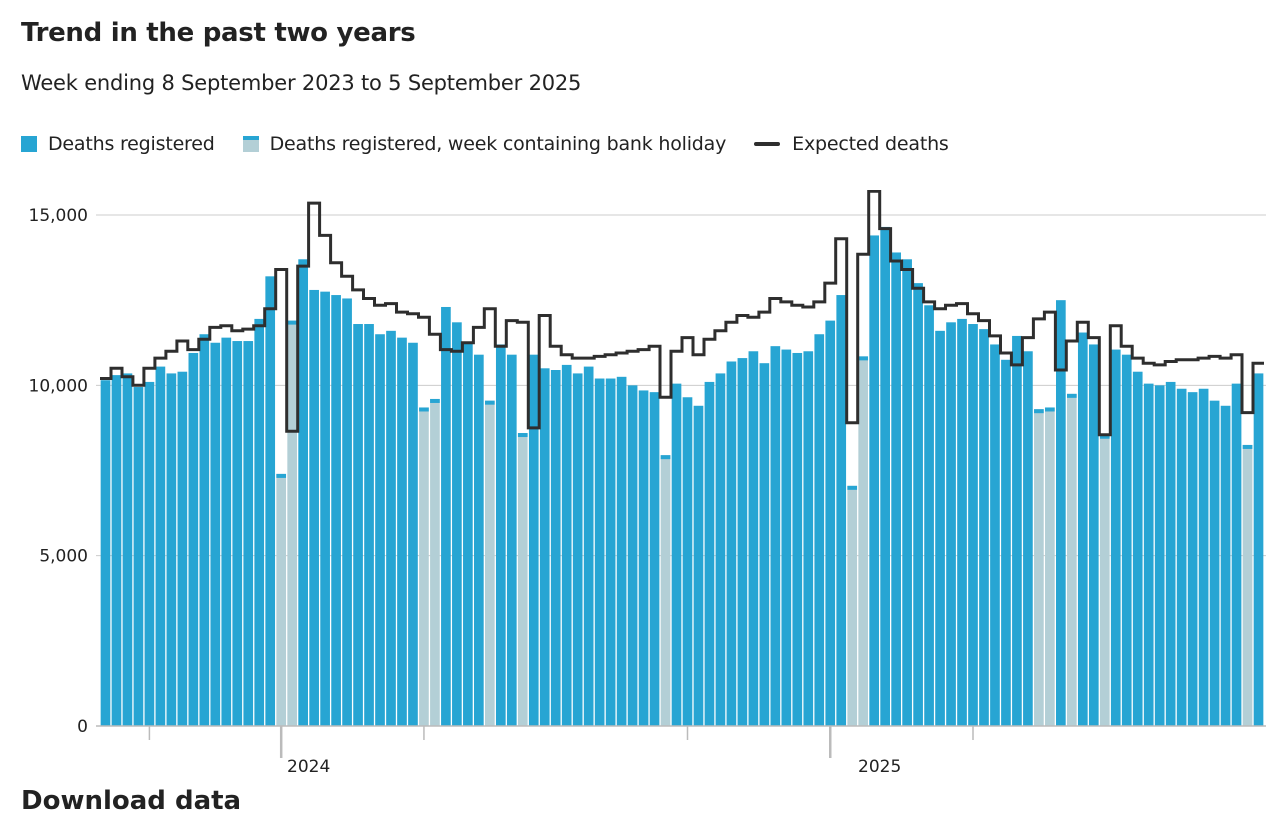 The height and width of the screenshot is (816, 1280). I want to click on legend-item-expected-deaths: Expected deaths, so click(851, 144).